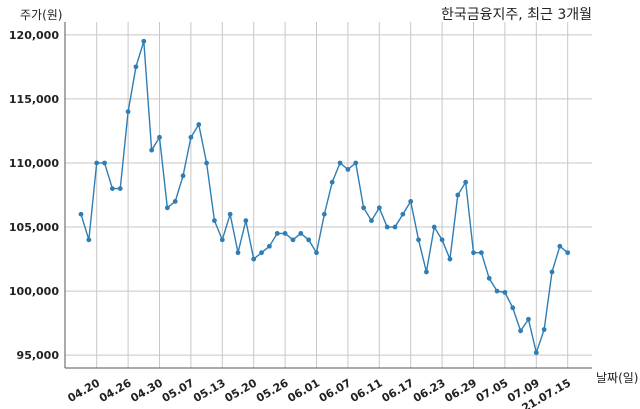 The width and height of the screenshot is (640, 409). Describe the element at coordinates (429, 390) in the screenshot. I see `x-tick-label: 06.23` at that location.